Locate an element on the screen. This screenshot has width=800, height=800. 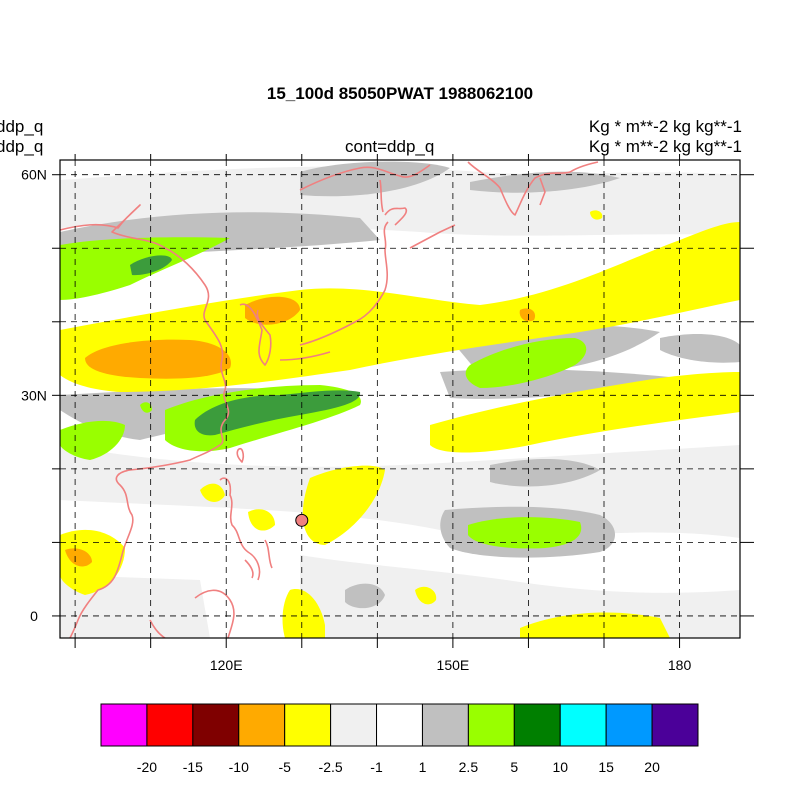
colorbar-label: -1 is located at coordinates (376, 767).